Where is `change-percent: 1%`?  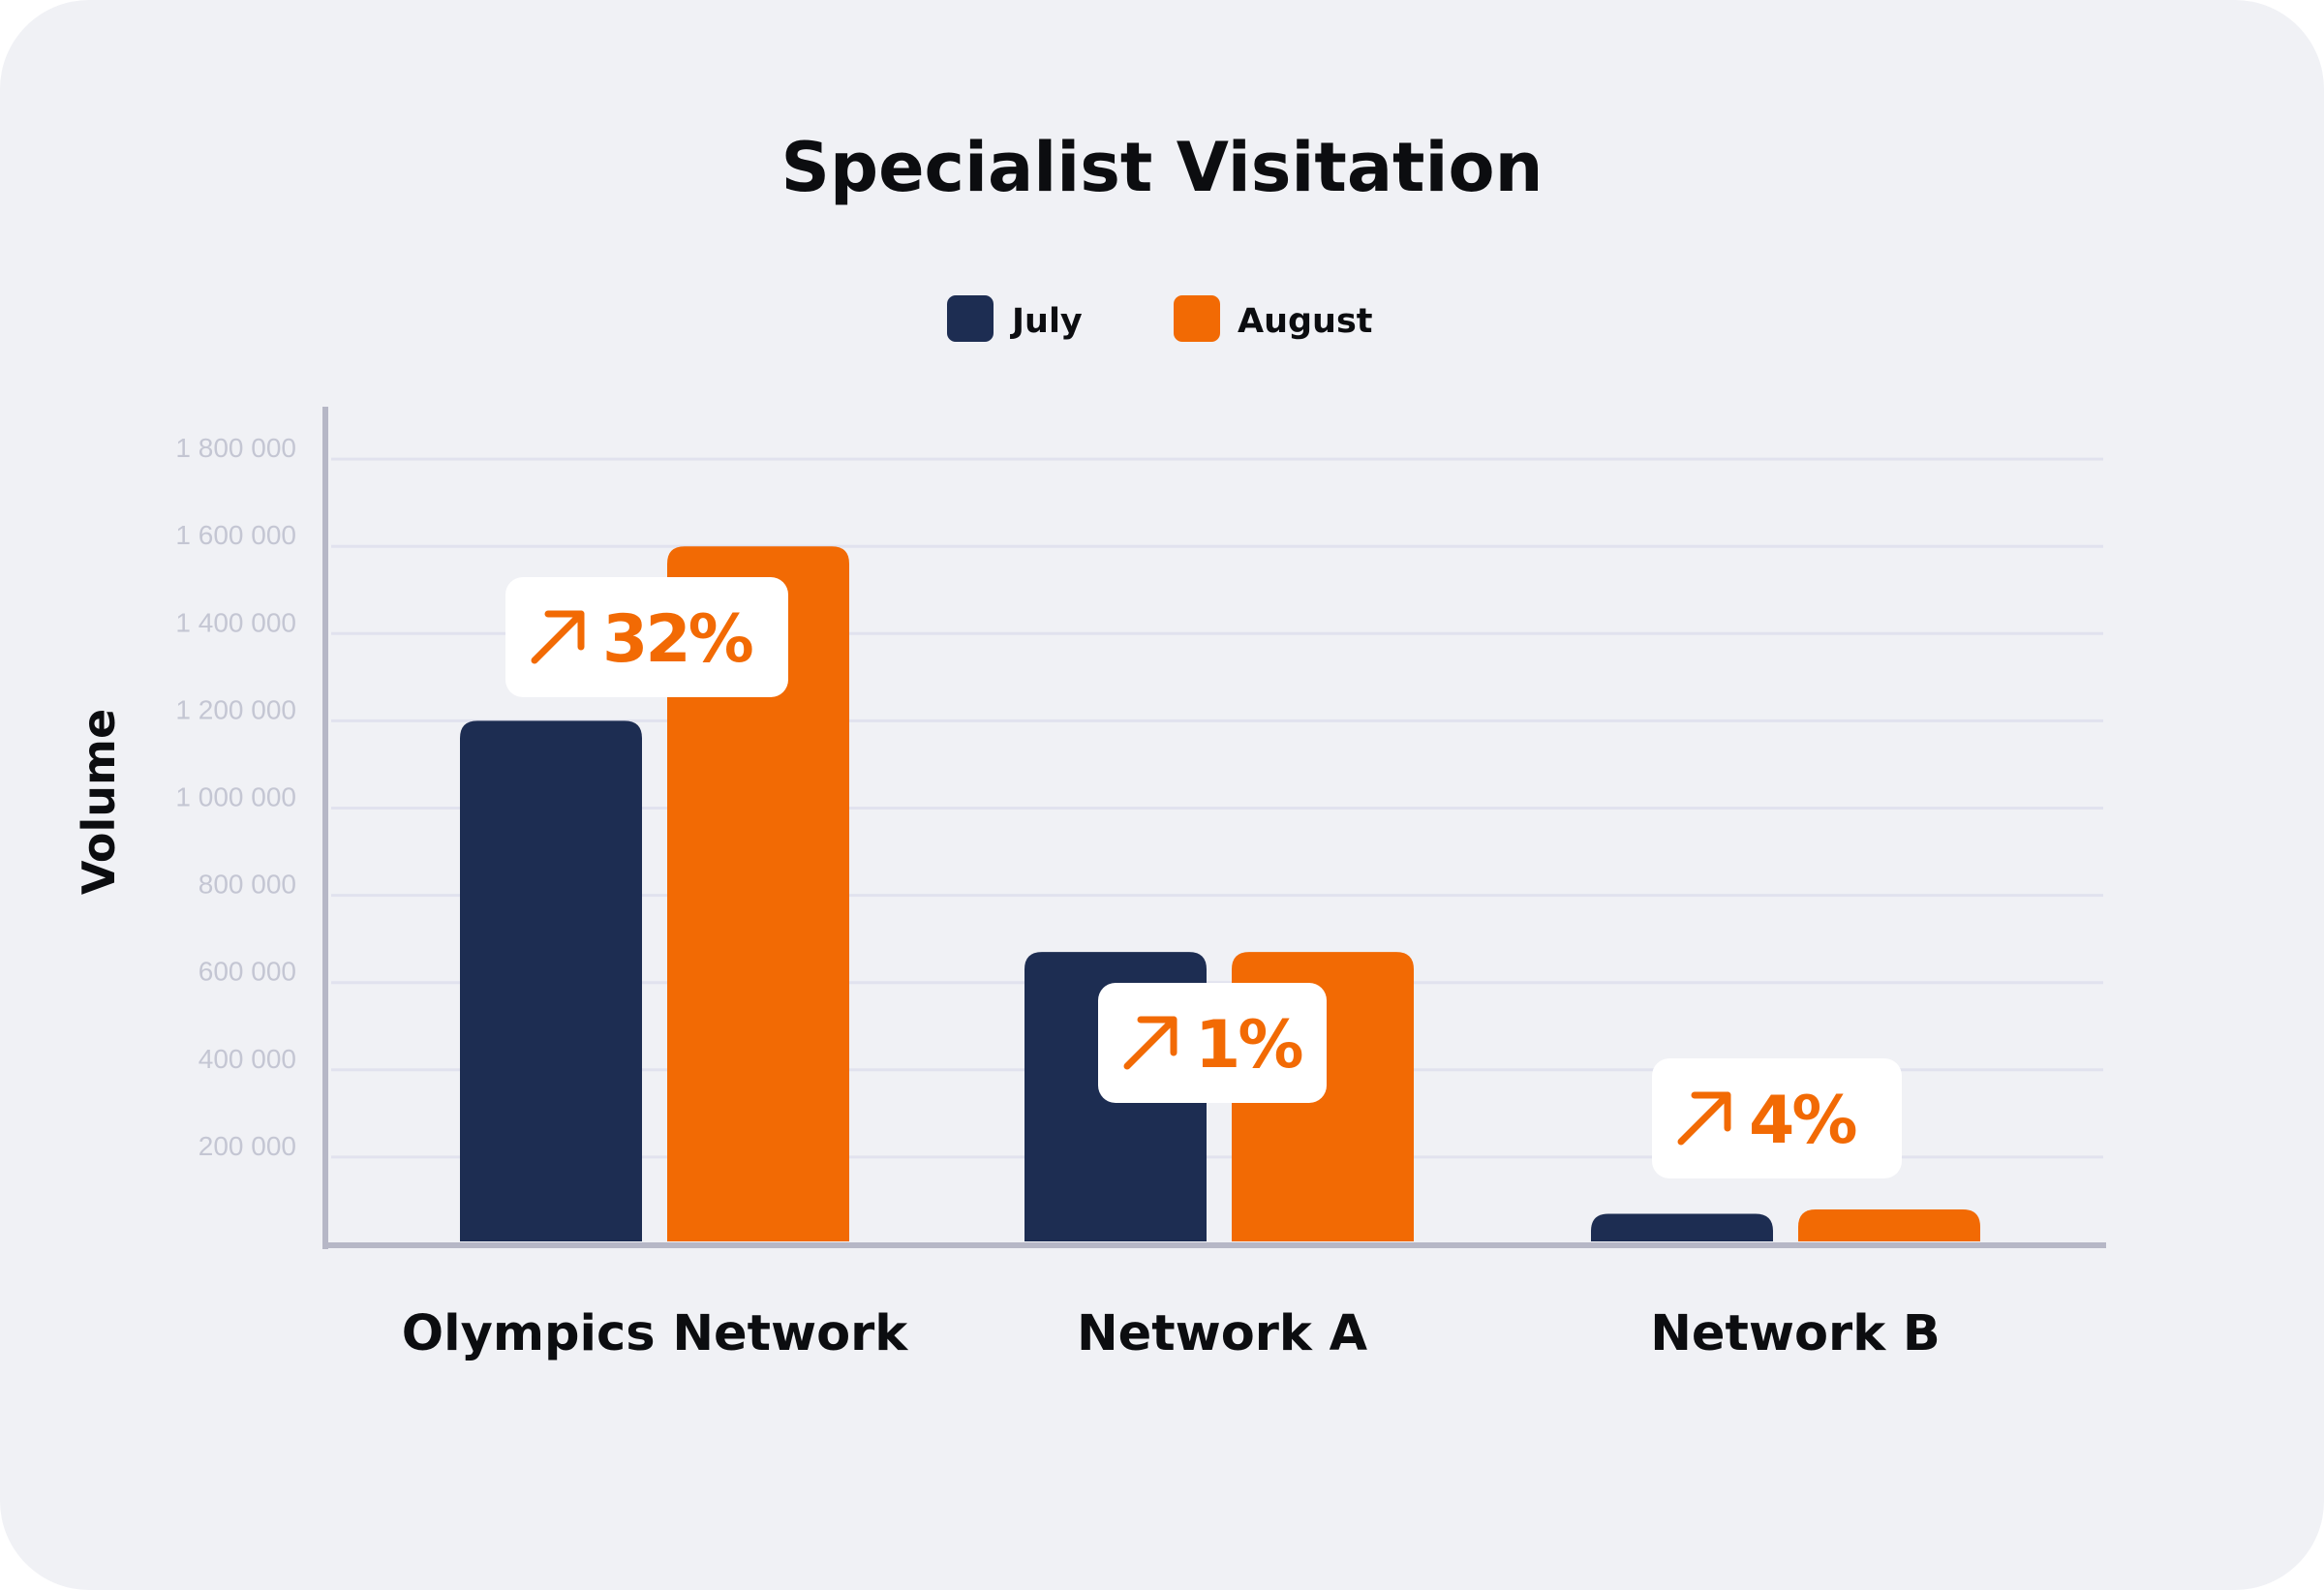 change-percent: 1% is located at coordinates (1248, 1045).